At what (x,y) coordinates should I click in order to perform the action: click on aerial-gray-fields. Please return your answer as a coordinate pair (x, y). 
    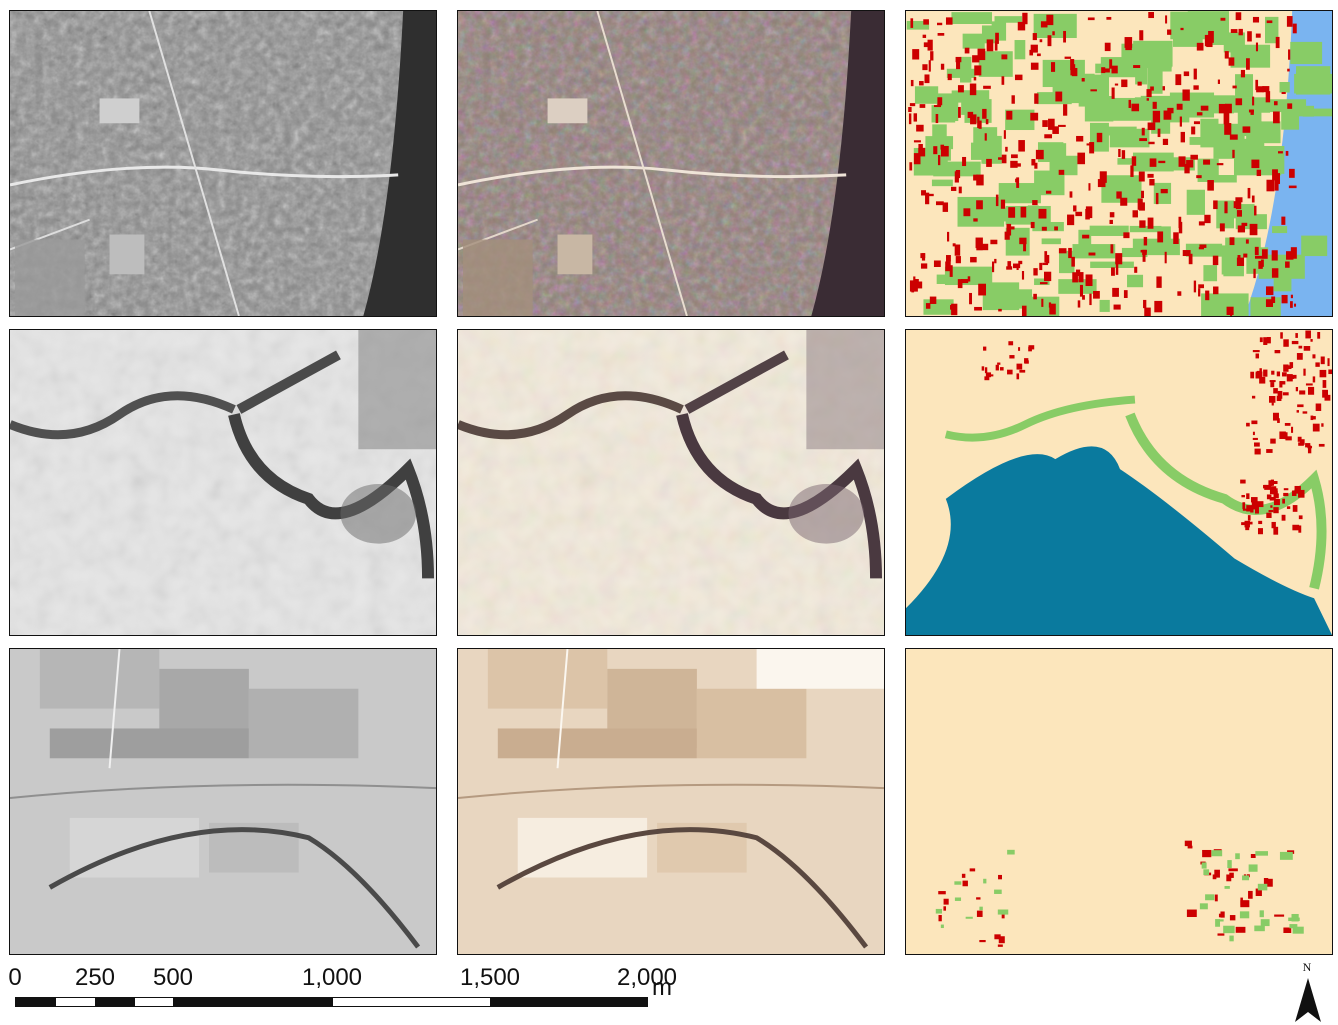
    Looking at the image, I should click on (223, 801).